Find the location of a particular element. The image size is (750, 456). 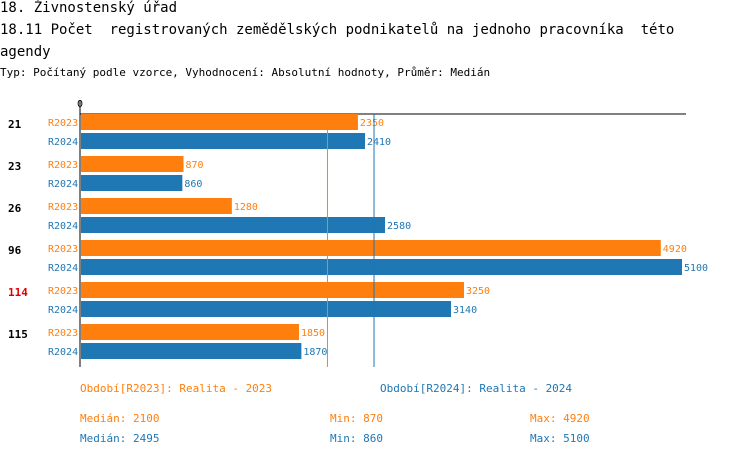

data-label: 1870 is located at coordinates (315, 352).